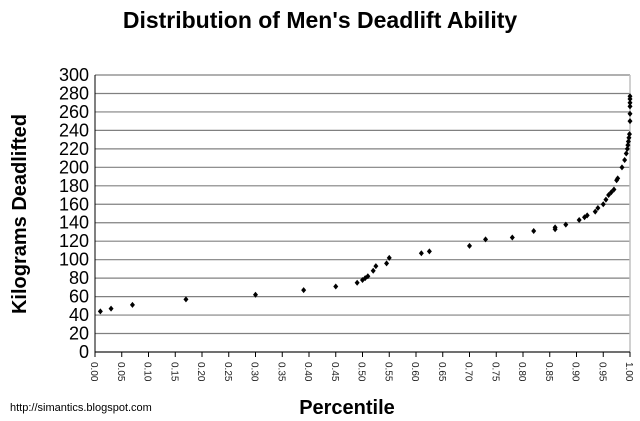 Image resolution: width=640 pixels, height=421 pixels. Describe the element at coordinates (173, 372) in the screenshot. I see `x-tick-label: 0.15` at that location.